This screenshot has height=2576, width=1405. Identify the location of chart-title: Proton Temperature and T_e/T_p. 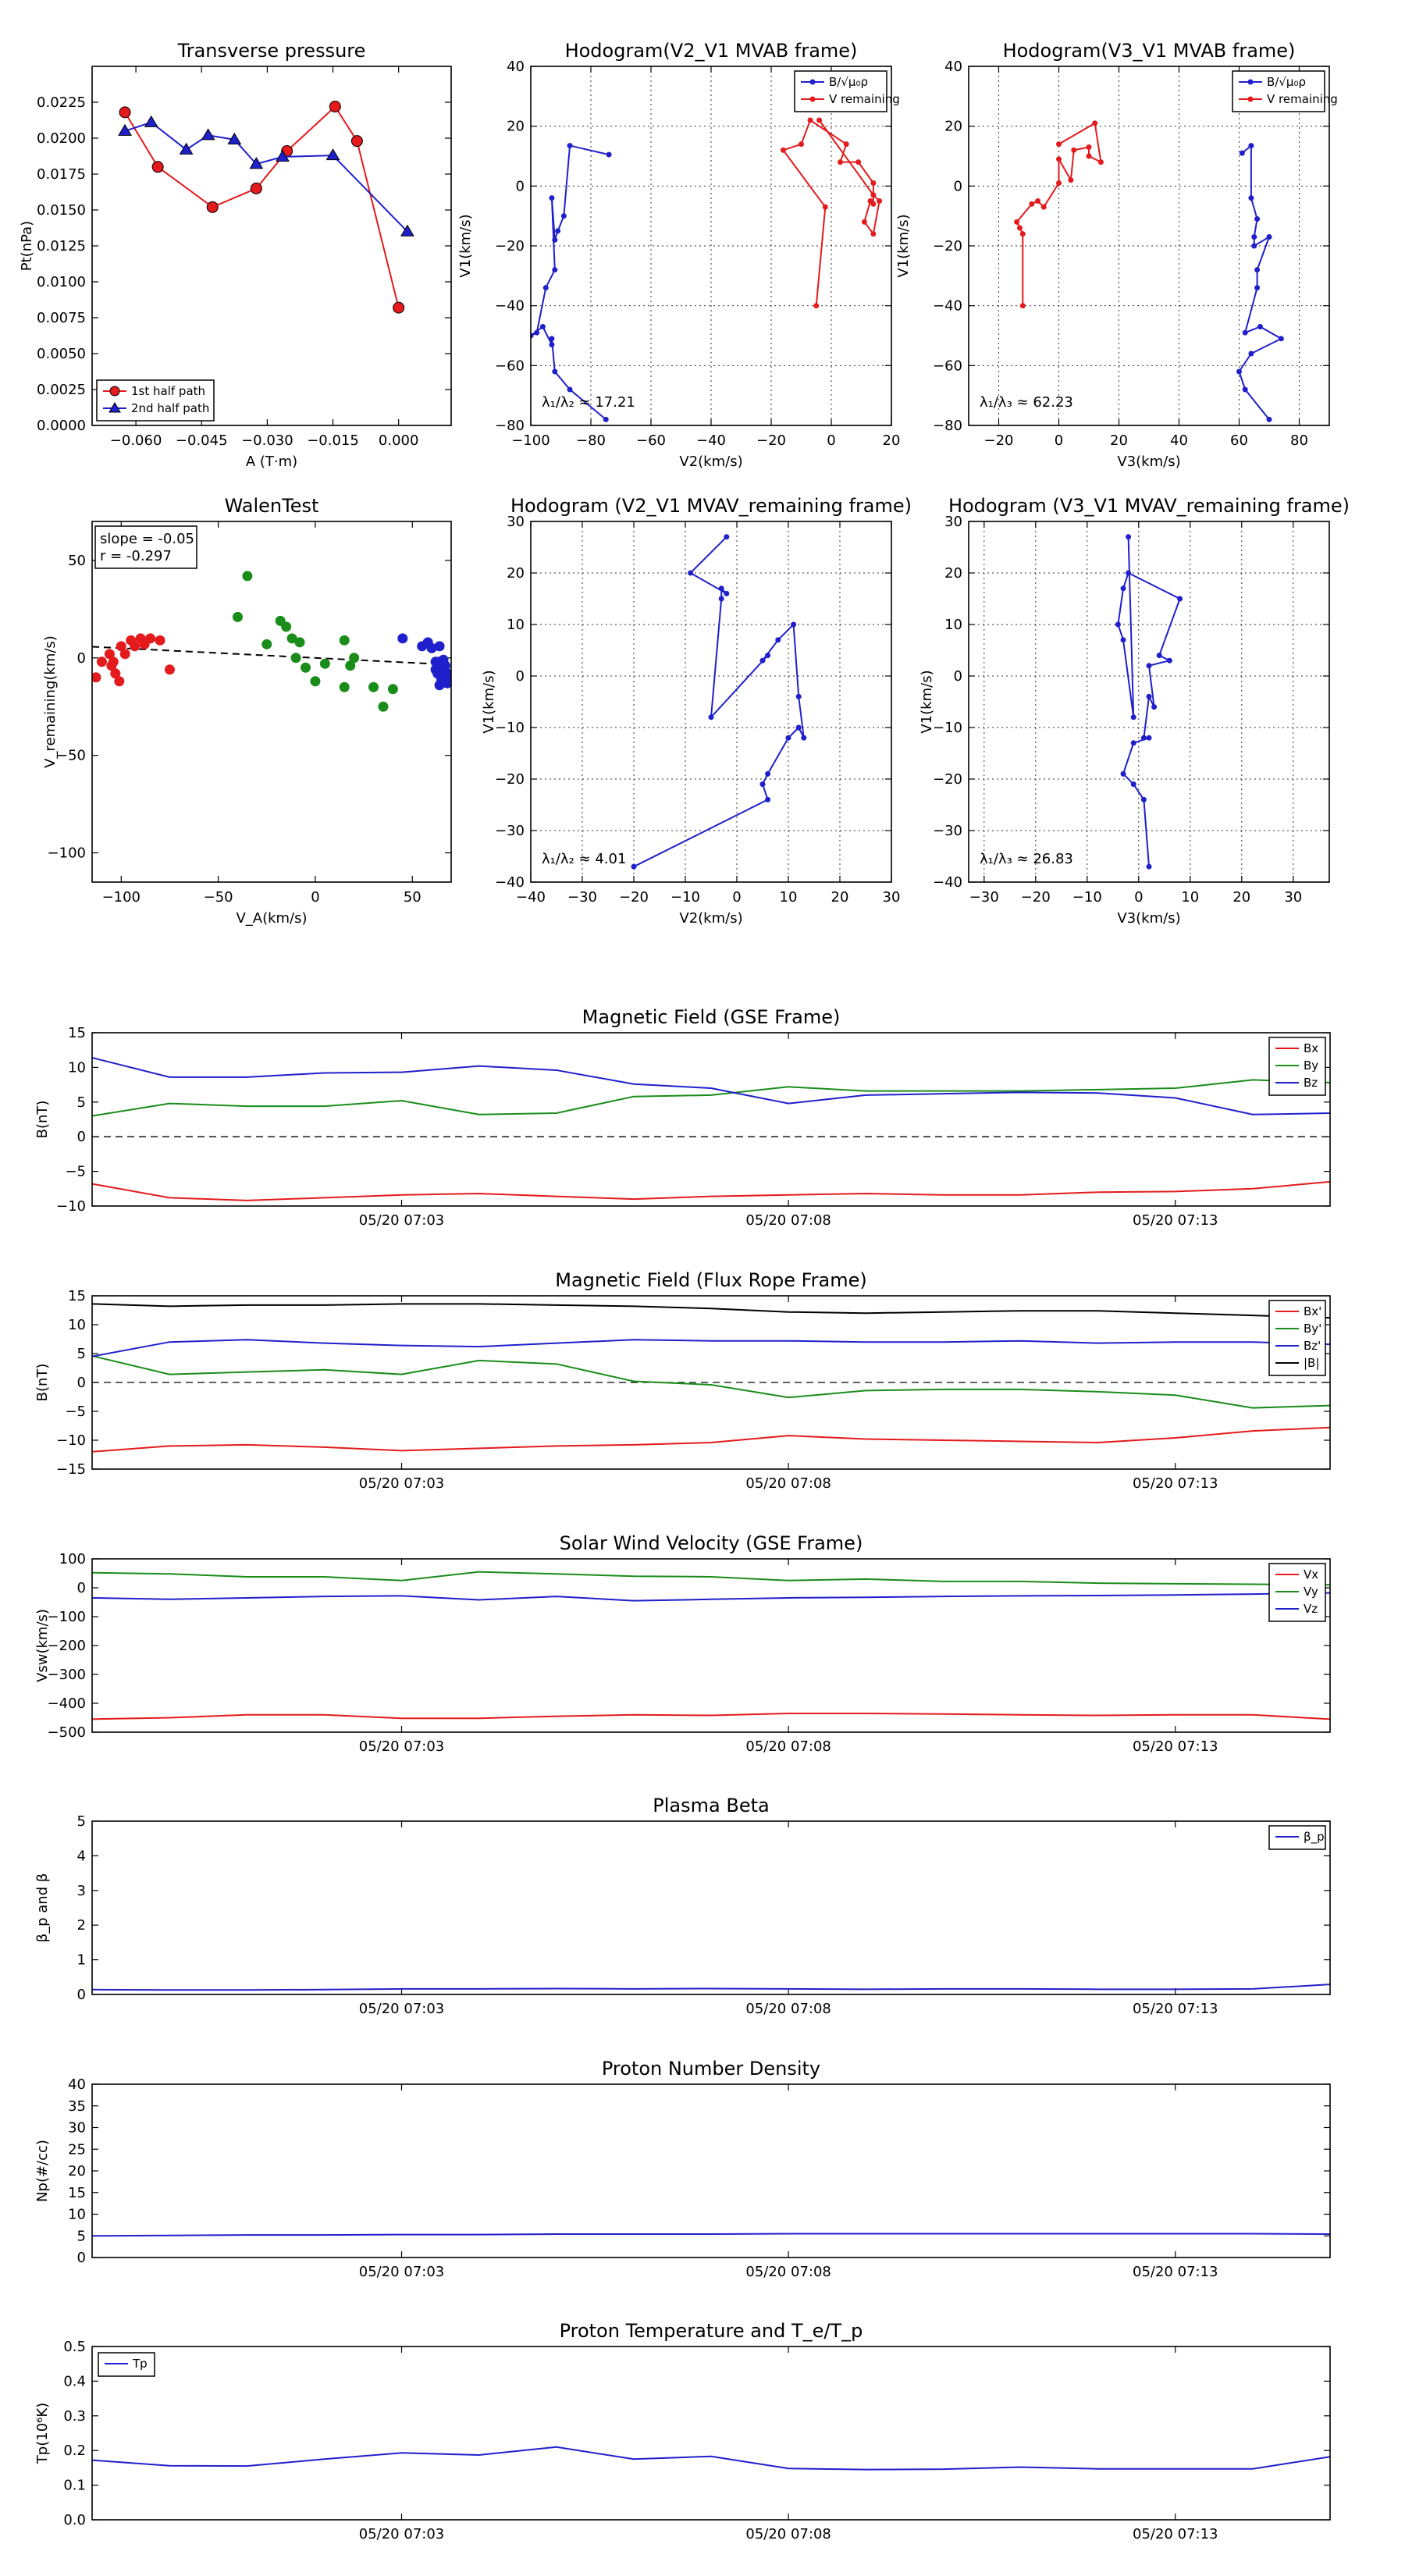
(712, 2331).